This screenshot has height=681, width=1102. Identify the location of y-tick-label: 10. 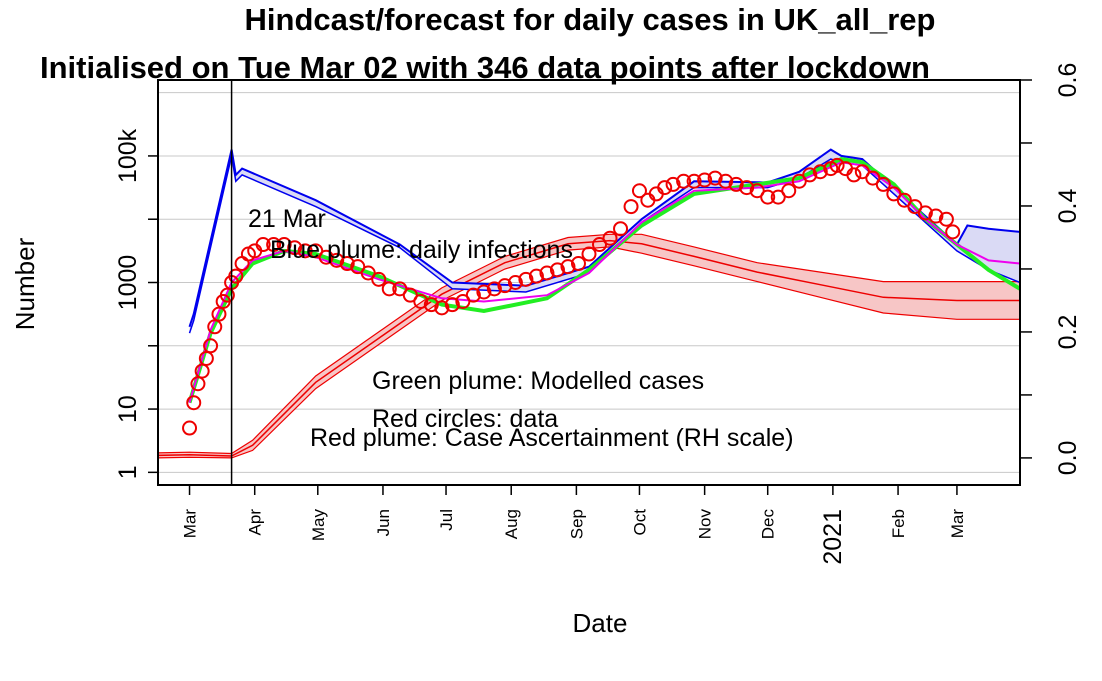
(128, 409).